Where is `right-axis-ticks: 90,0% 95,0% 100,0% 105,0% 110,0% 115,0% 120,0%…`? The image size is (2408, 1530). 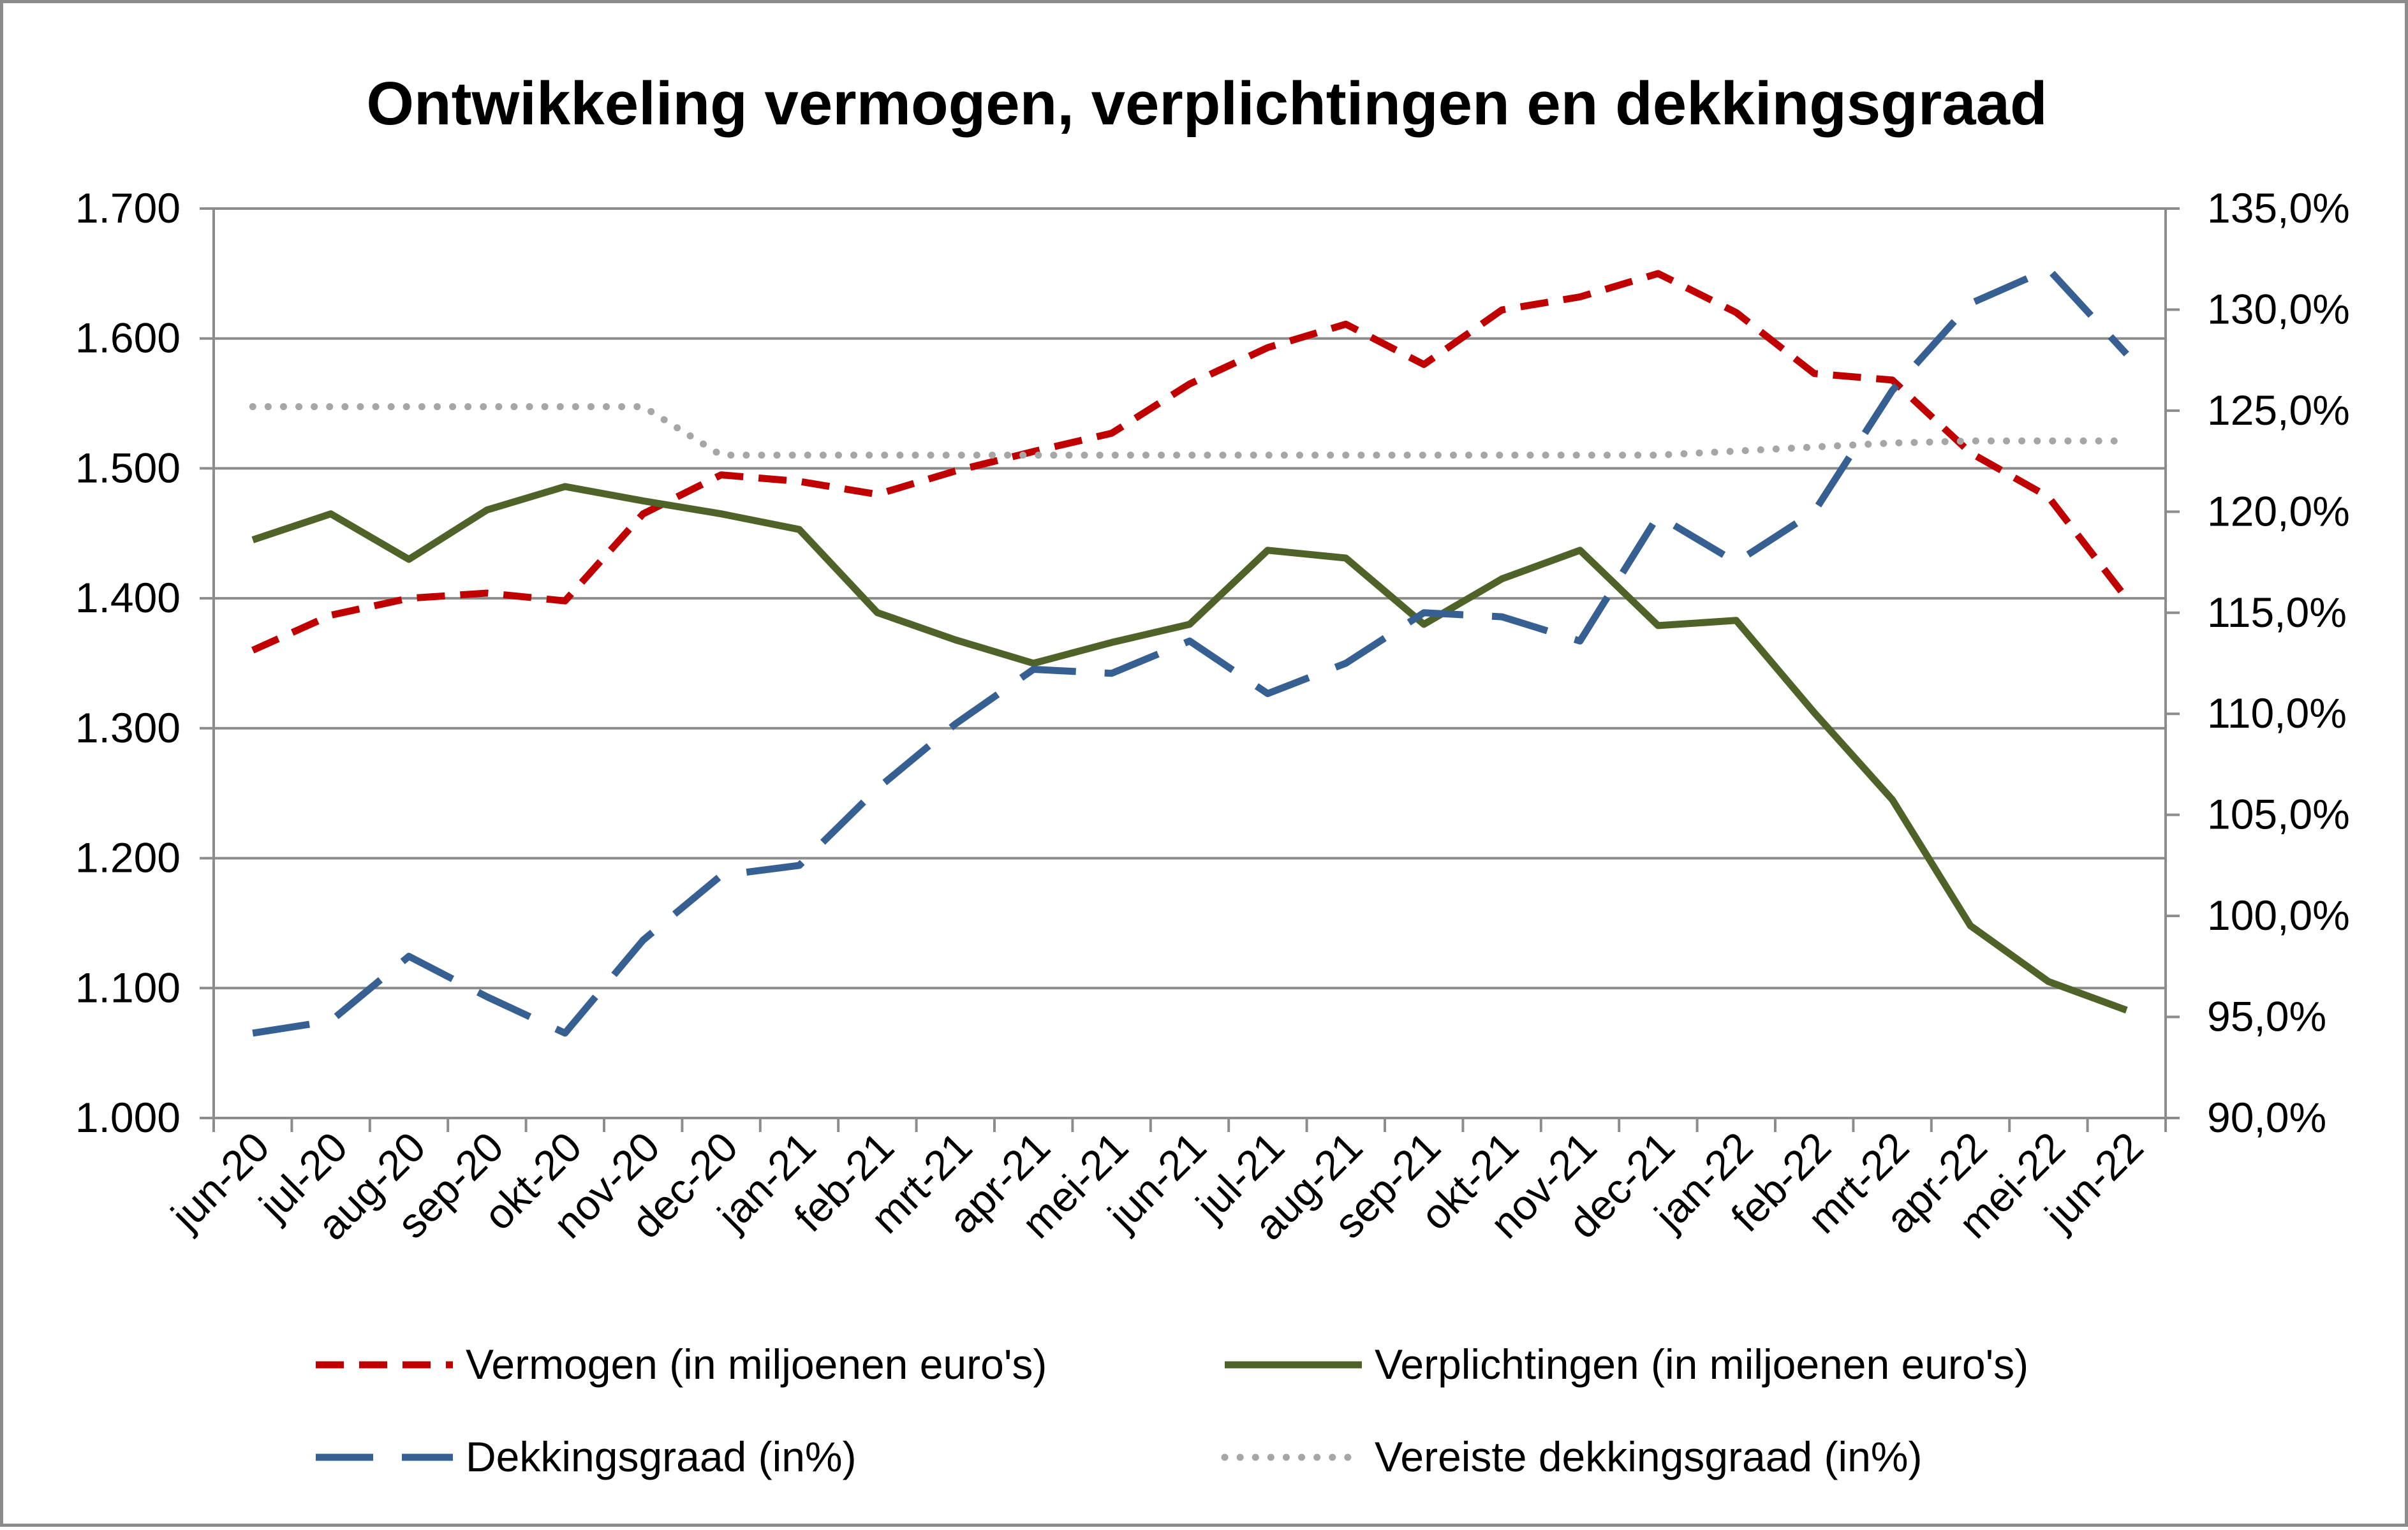
right-axis-ticks: 90,0% 95,0% 100,0% 105,0% 110,0% 115,0% 120,0%… is located at coordinates (2278, 663).